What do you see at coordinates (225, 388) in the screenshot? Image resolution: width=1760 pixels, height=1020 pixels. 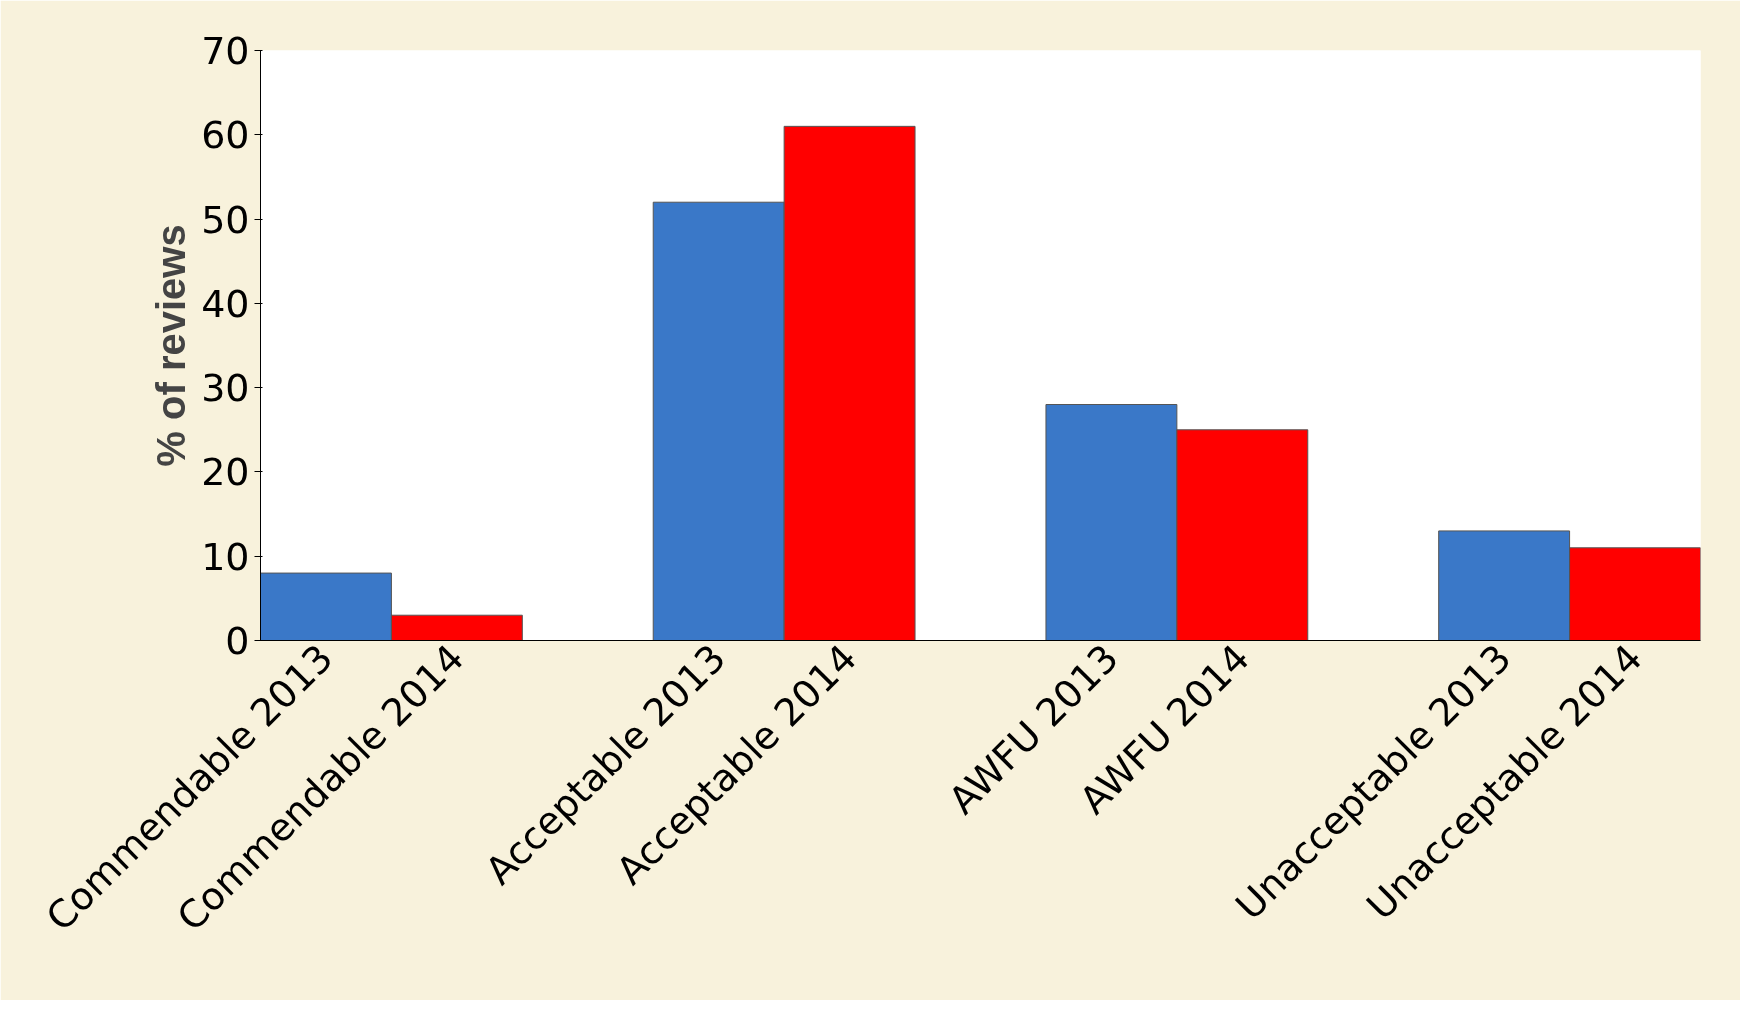 I see `y-tick-label: 30` at bounding box center [225, 388].